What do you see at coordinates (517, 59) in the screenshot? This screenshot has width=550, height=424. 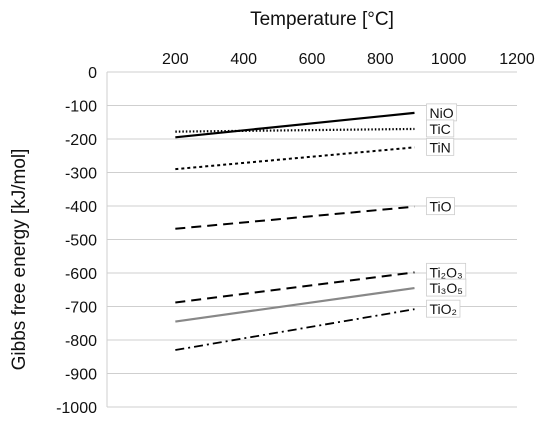 I see `x-tick-label: 1200` at bounding box center [517, 59].